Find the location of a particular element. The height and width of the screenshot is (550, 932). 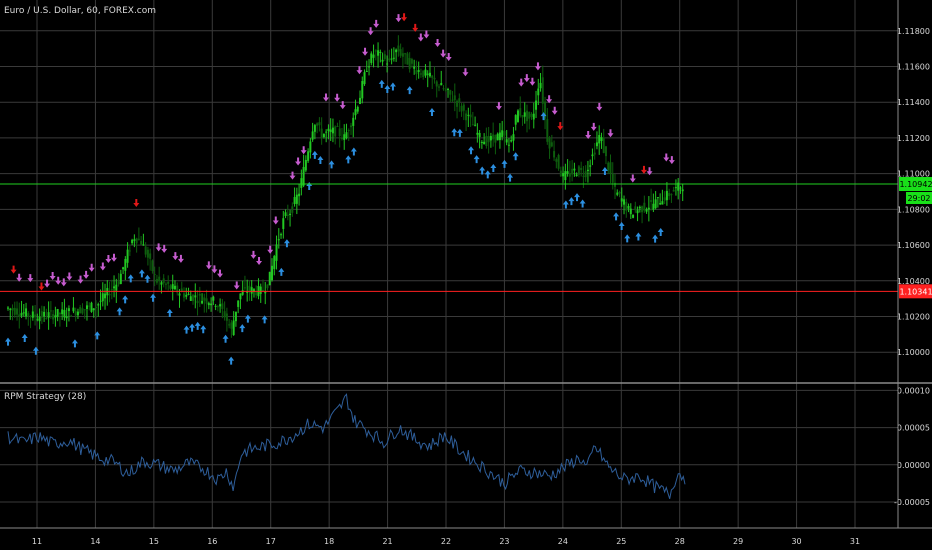

symbol-title: Euro / U.S. Dollar, 60, FOREX.com is located at coordinates (80, 11).